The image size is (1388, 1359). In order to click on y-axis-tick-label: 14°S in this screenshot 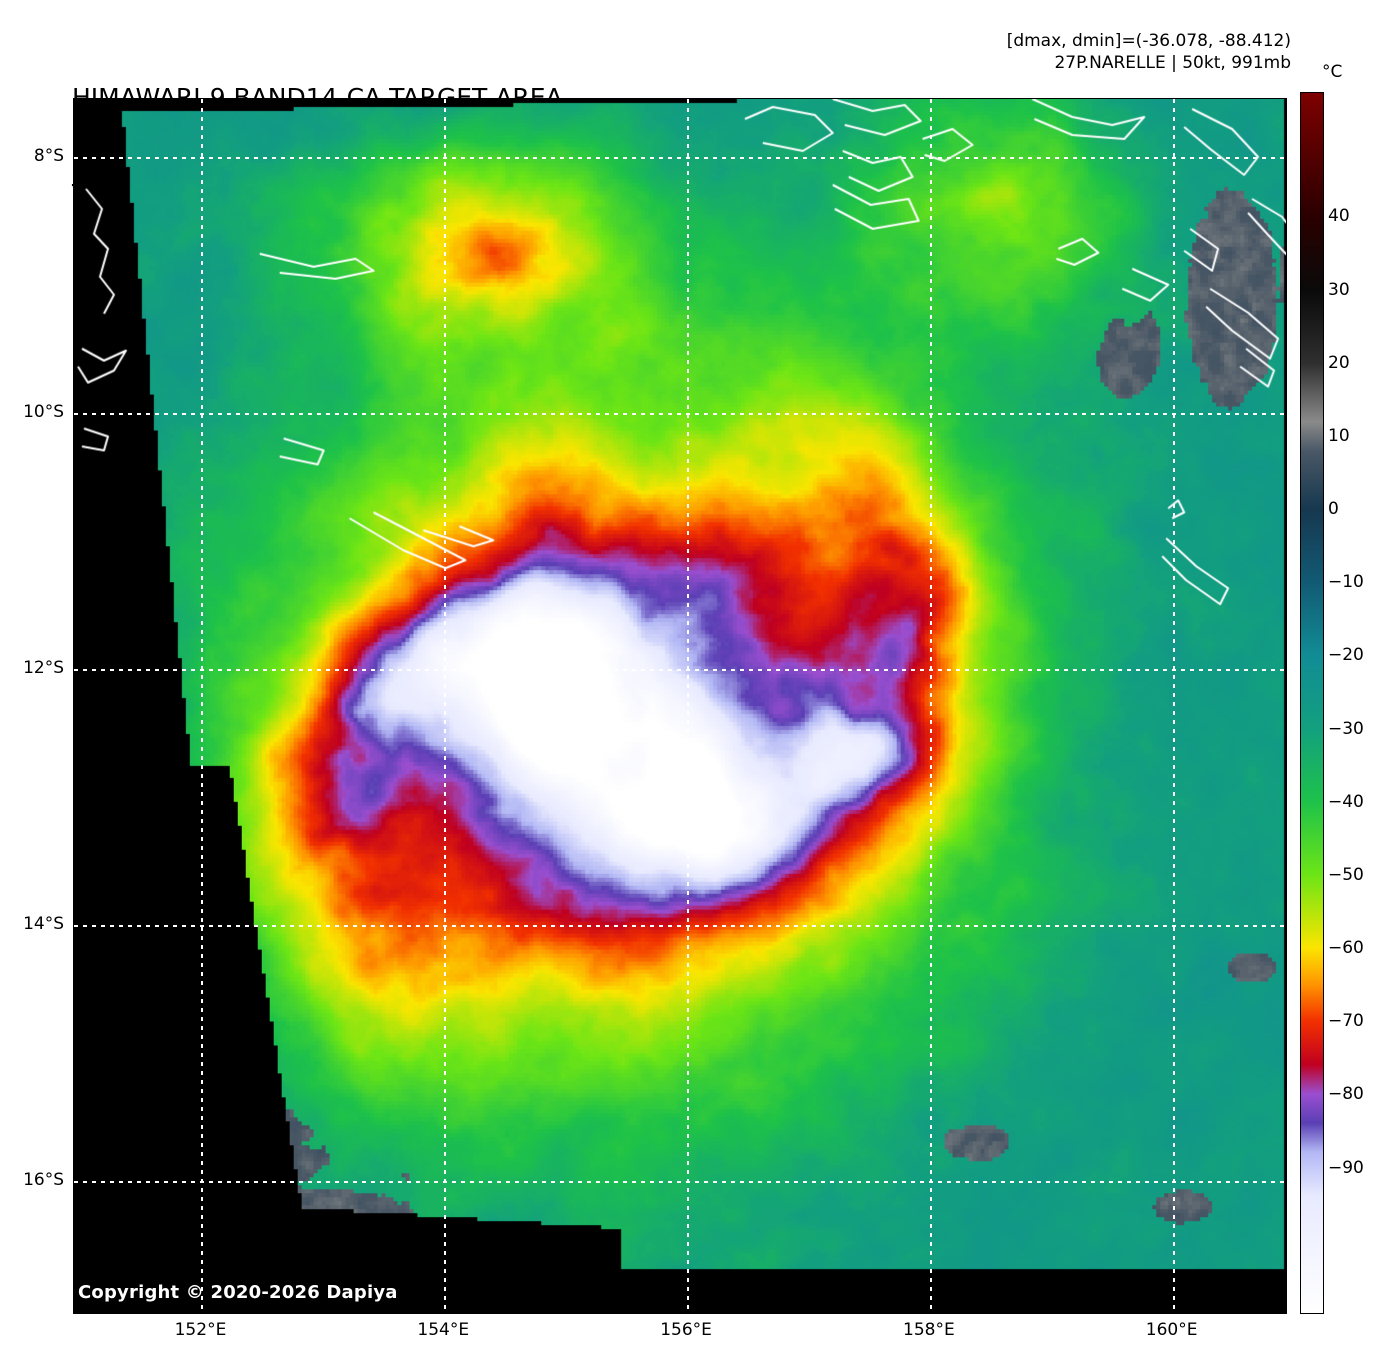, I will do `click(43, 923)`.